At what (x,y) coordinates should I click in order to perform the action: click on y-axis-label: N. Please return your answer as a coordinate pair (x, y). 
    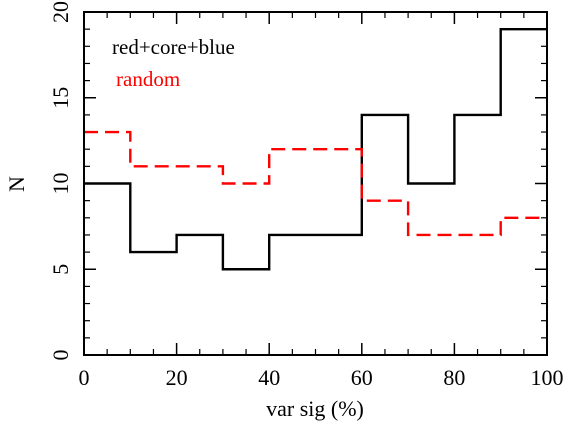
    Looking at the image, I should click on (16, 184).